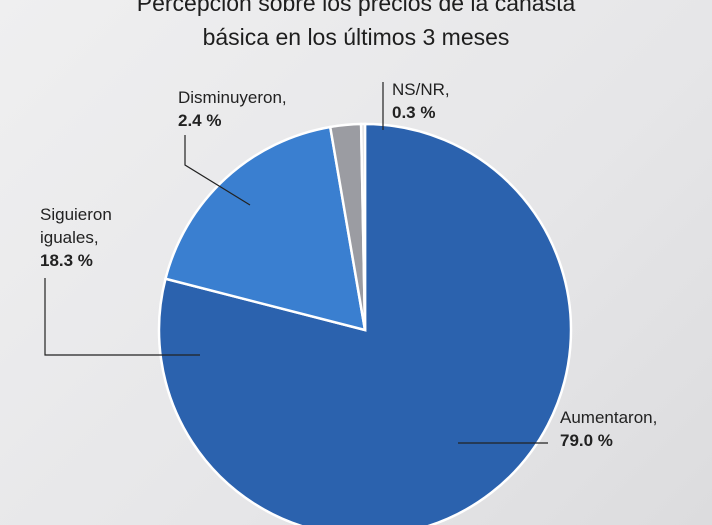 Image resolution: width=712 pixels, height=525 pixels. What do you see at coordinates (200, 120) in the screenshot?
I see `slice-value: 2.4 %` at bounding box center [200, 120].